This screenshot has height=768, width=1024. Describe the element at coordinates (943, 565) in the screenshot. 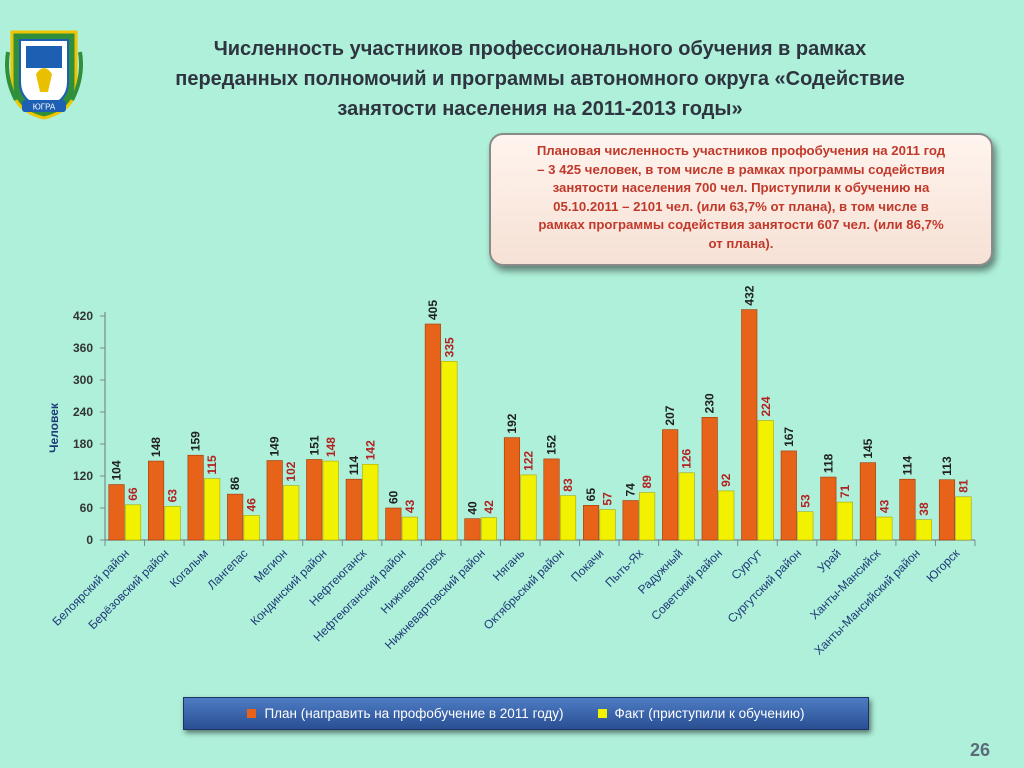

I see `category-label: Югорск` at that location.